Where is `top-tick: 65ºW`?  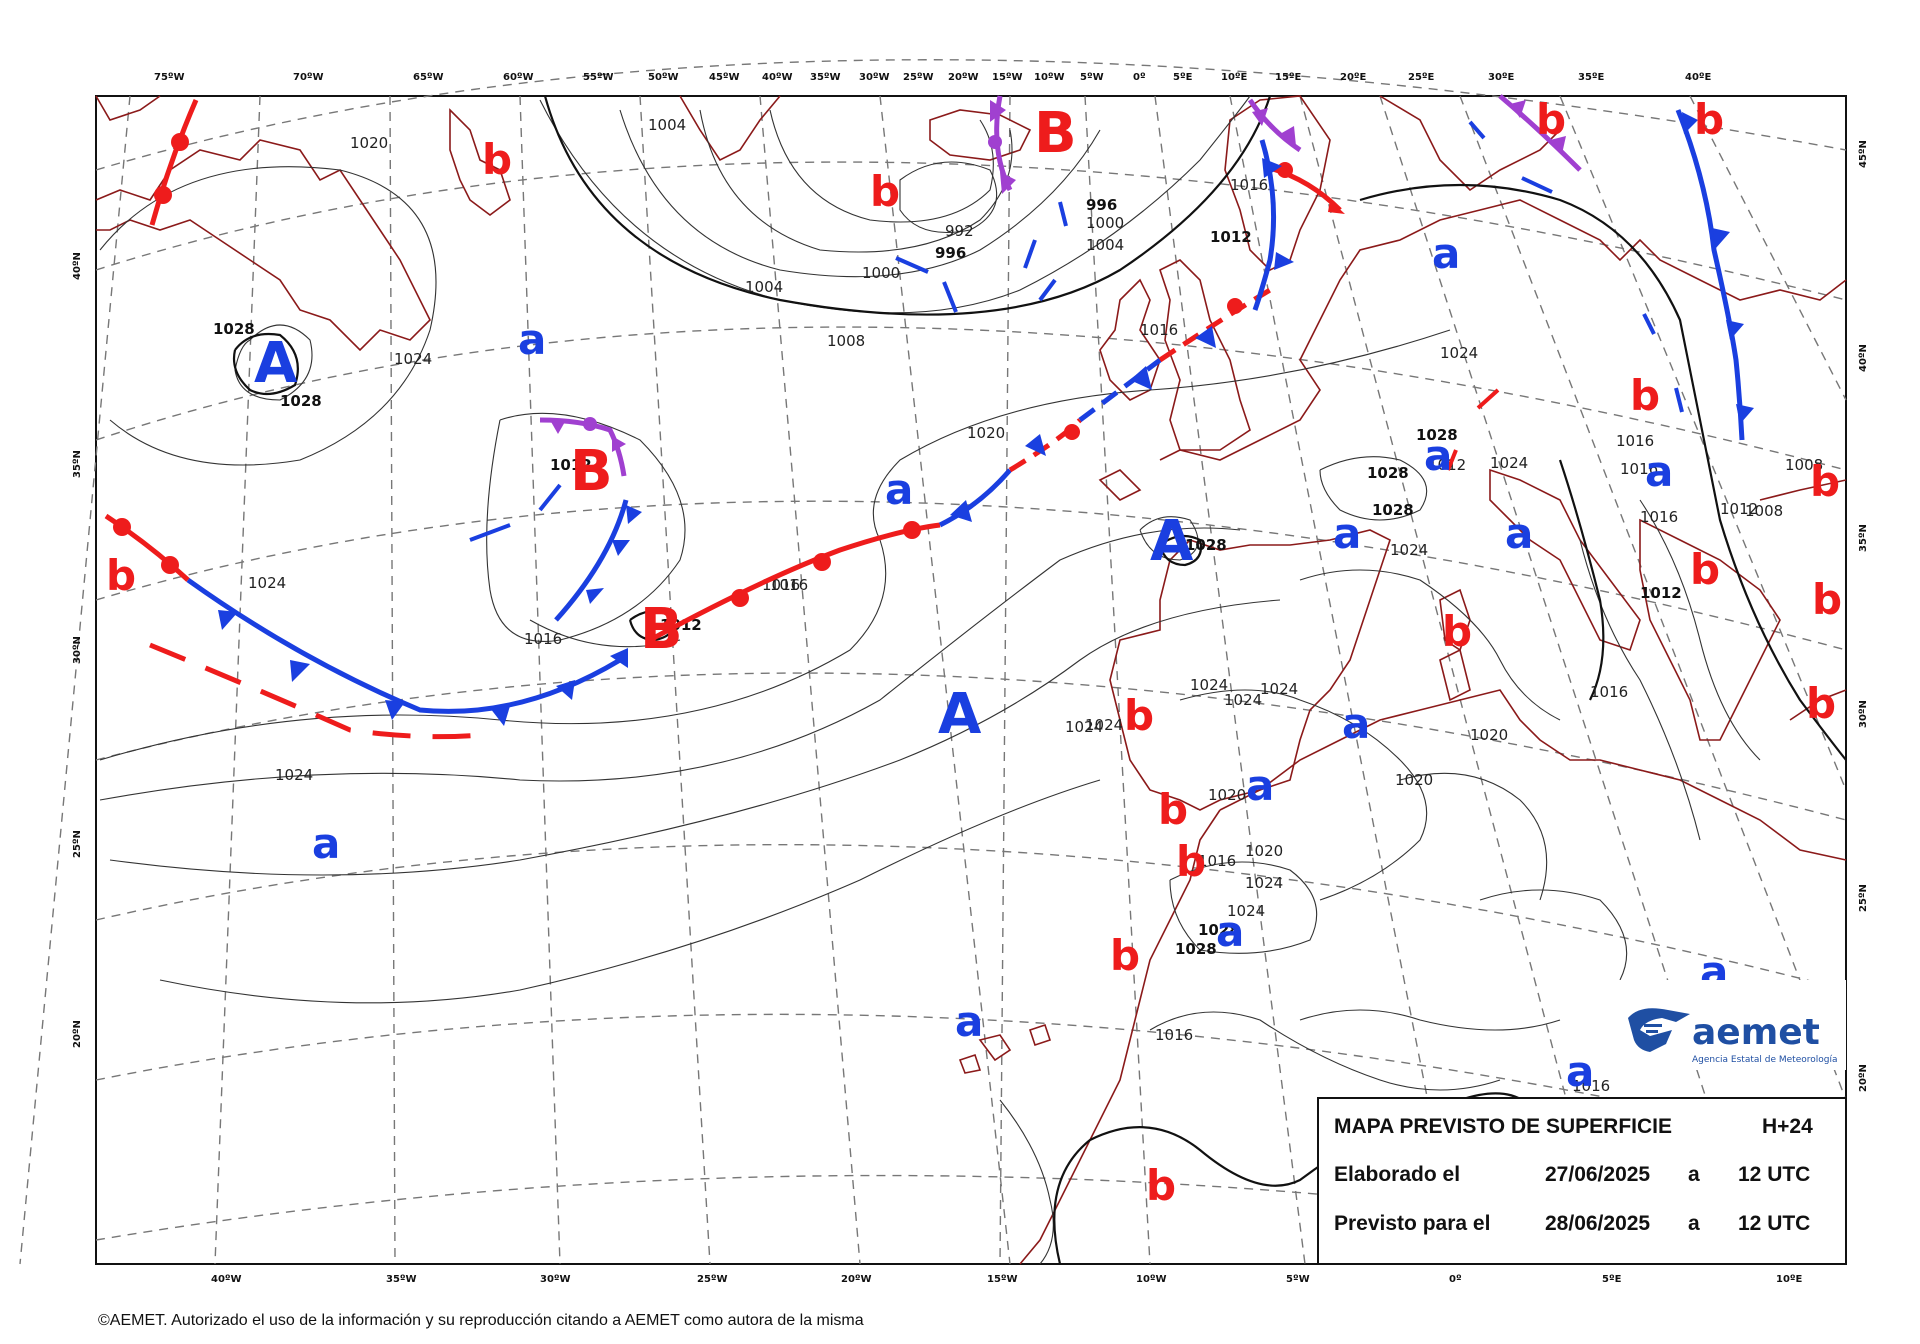 top-tick: 65ºW is located at coordinates (428, 77).